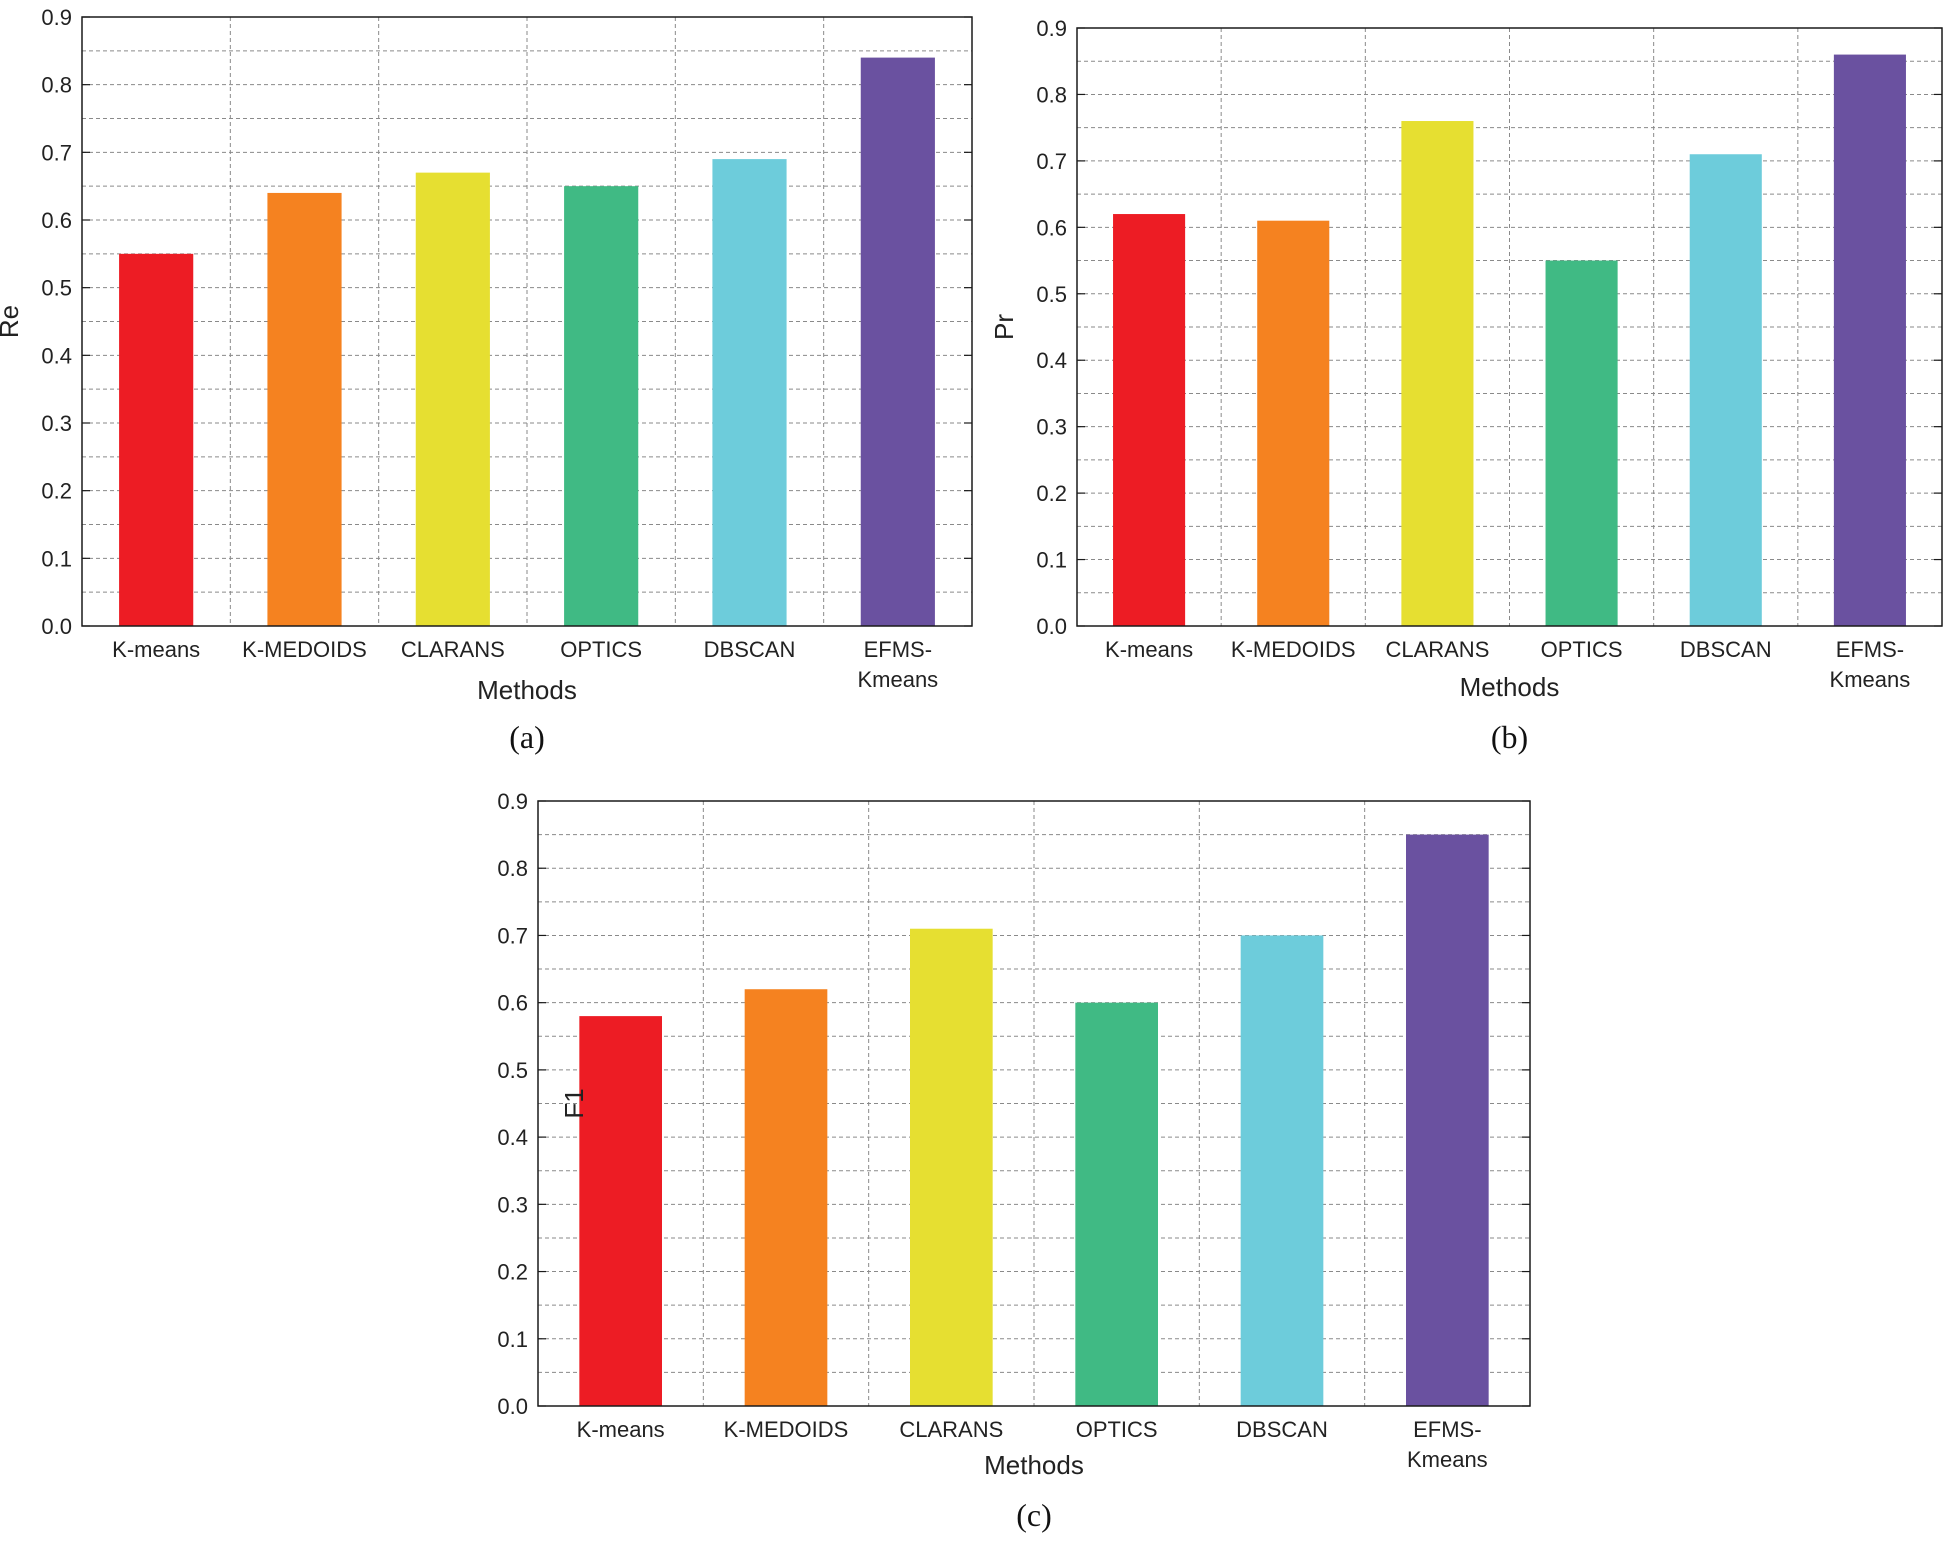  I want to click on panel-label: (b), so click(1509, 737).